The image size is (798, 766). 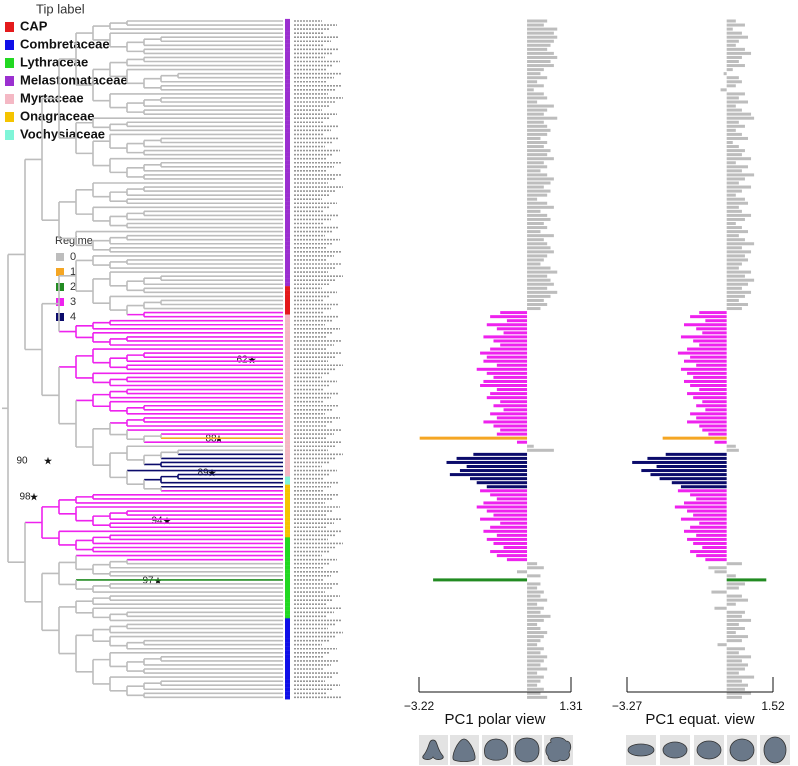 I want to click on node-label: 62, so click(x=242, y=360).